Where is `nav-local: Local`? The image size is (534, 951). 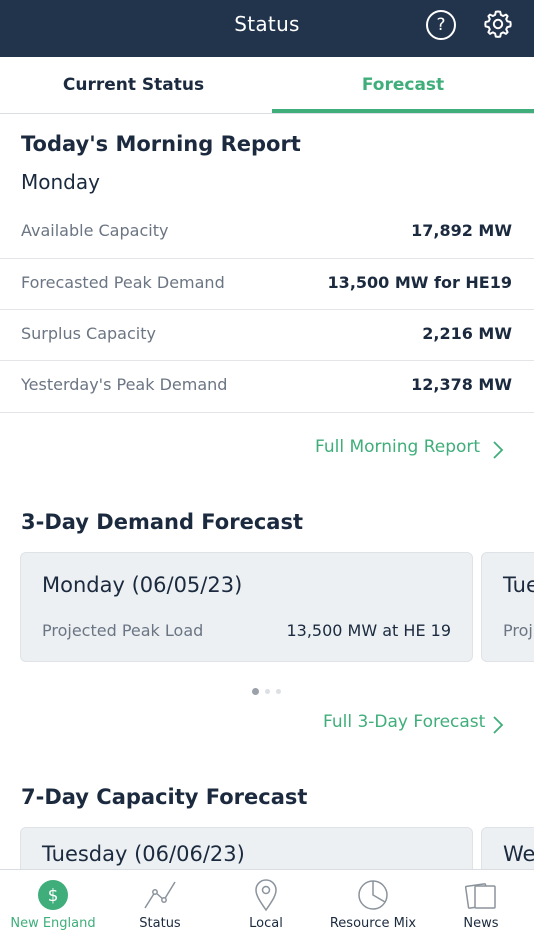
nav-local: Local is located at coordinates (266, 910).